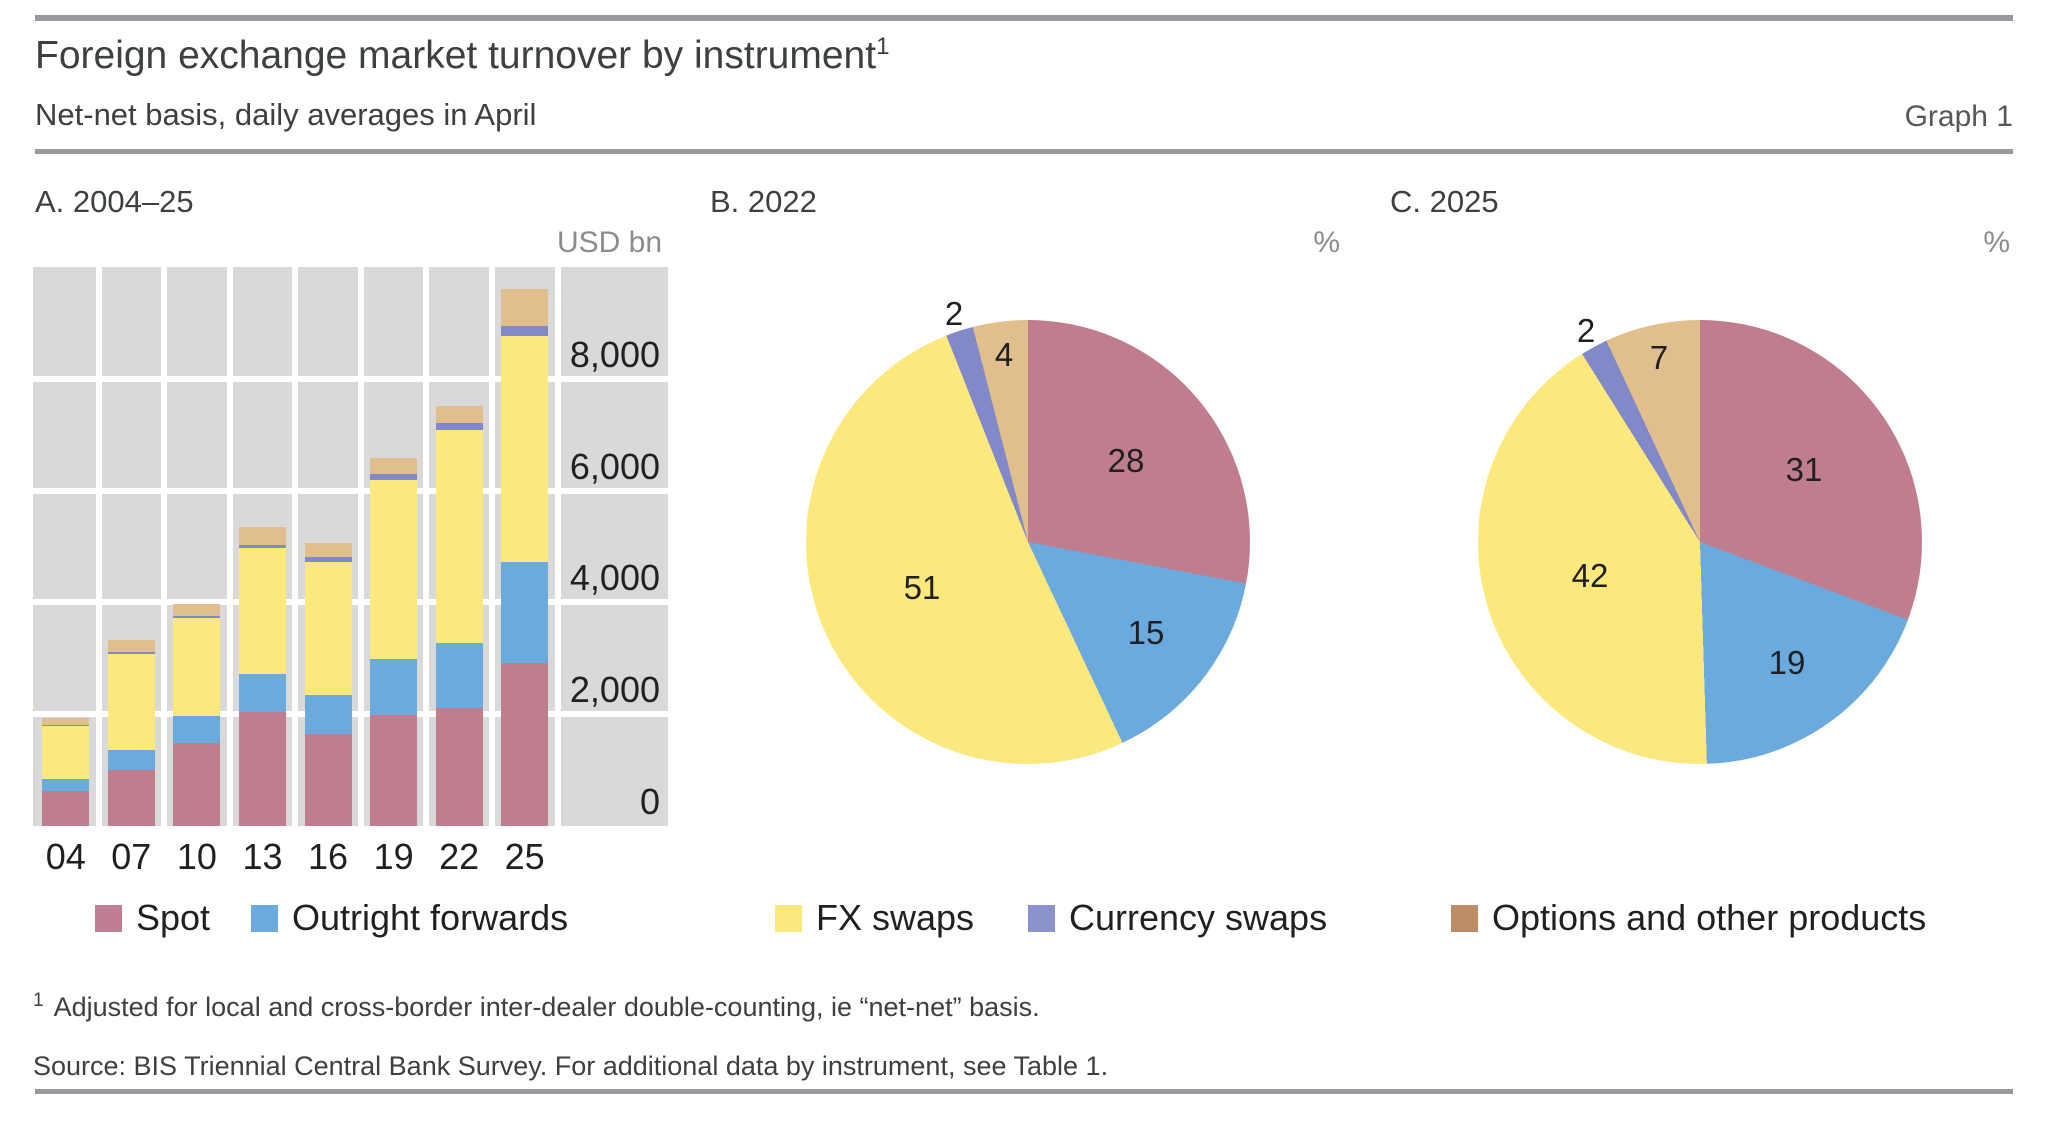  What do you see at coordinates (328, 550) in the screenshot?
I see `bar-segment-16-options-and-other-products` at bounding box center [328, 550].